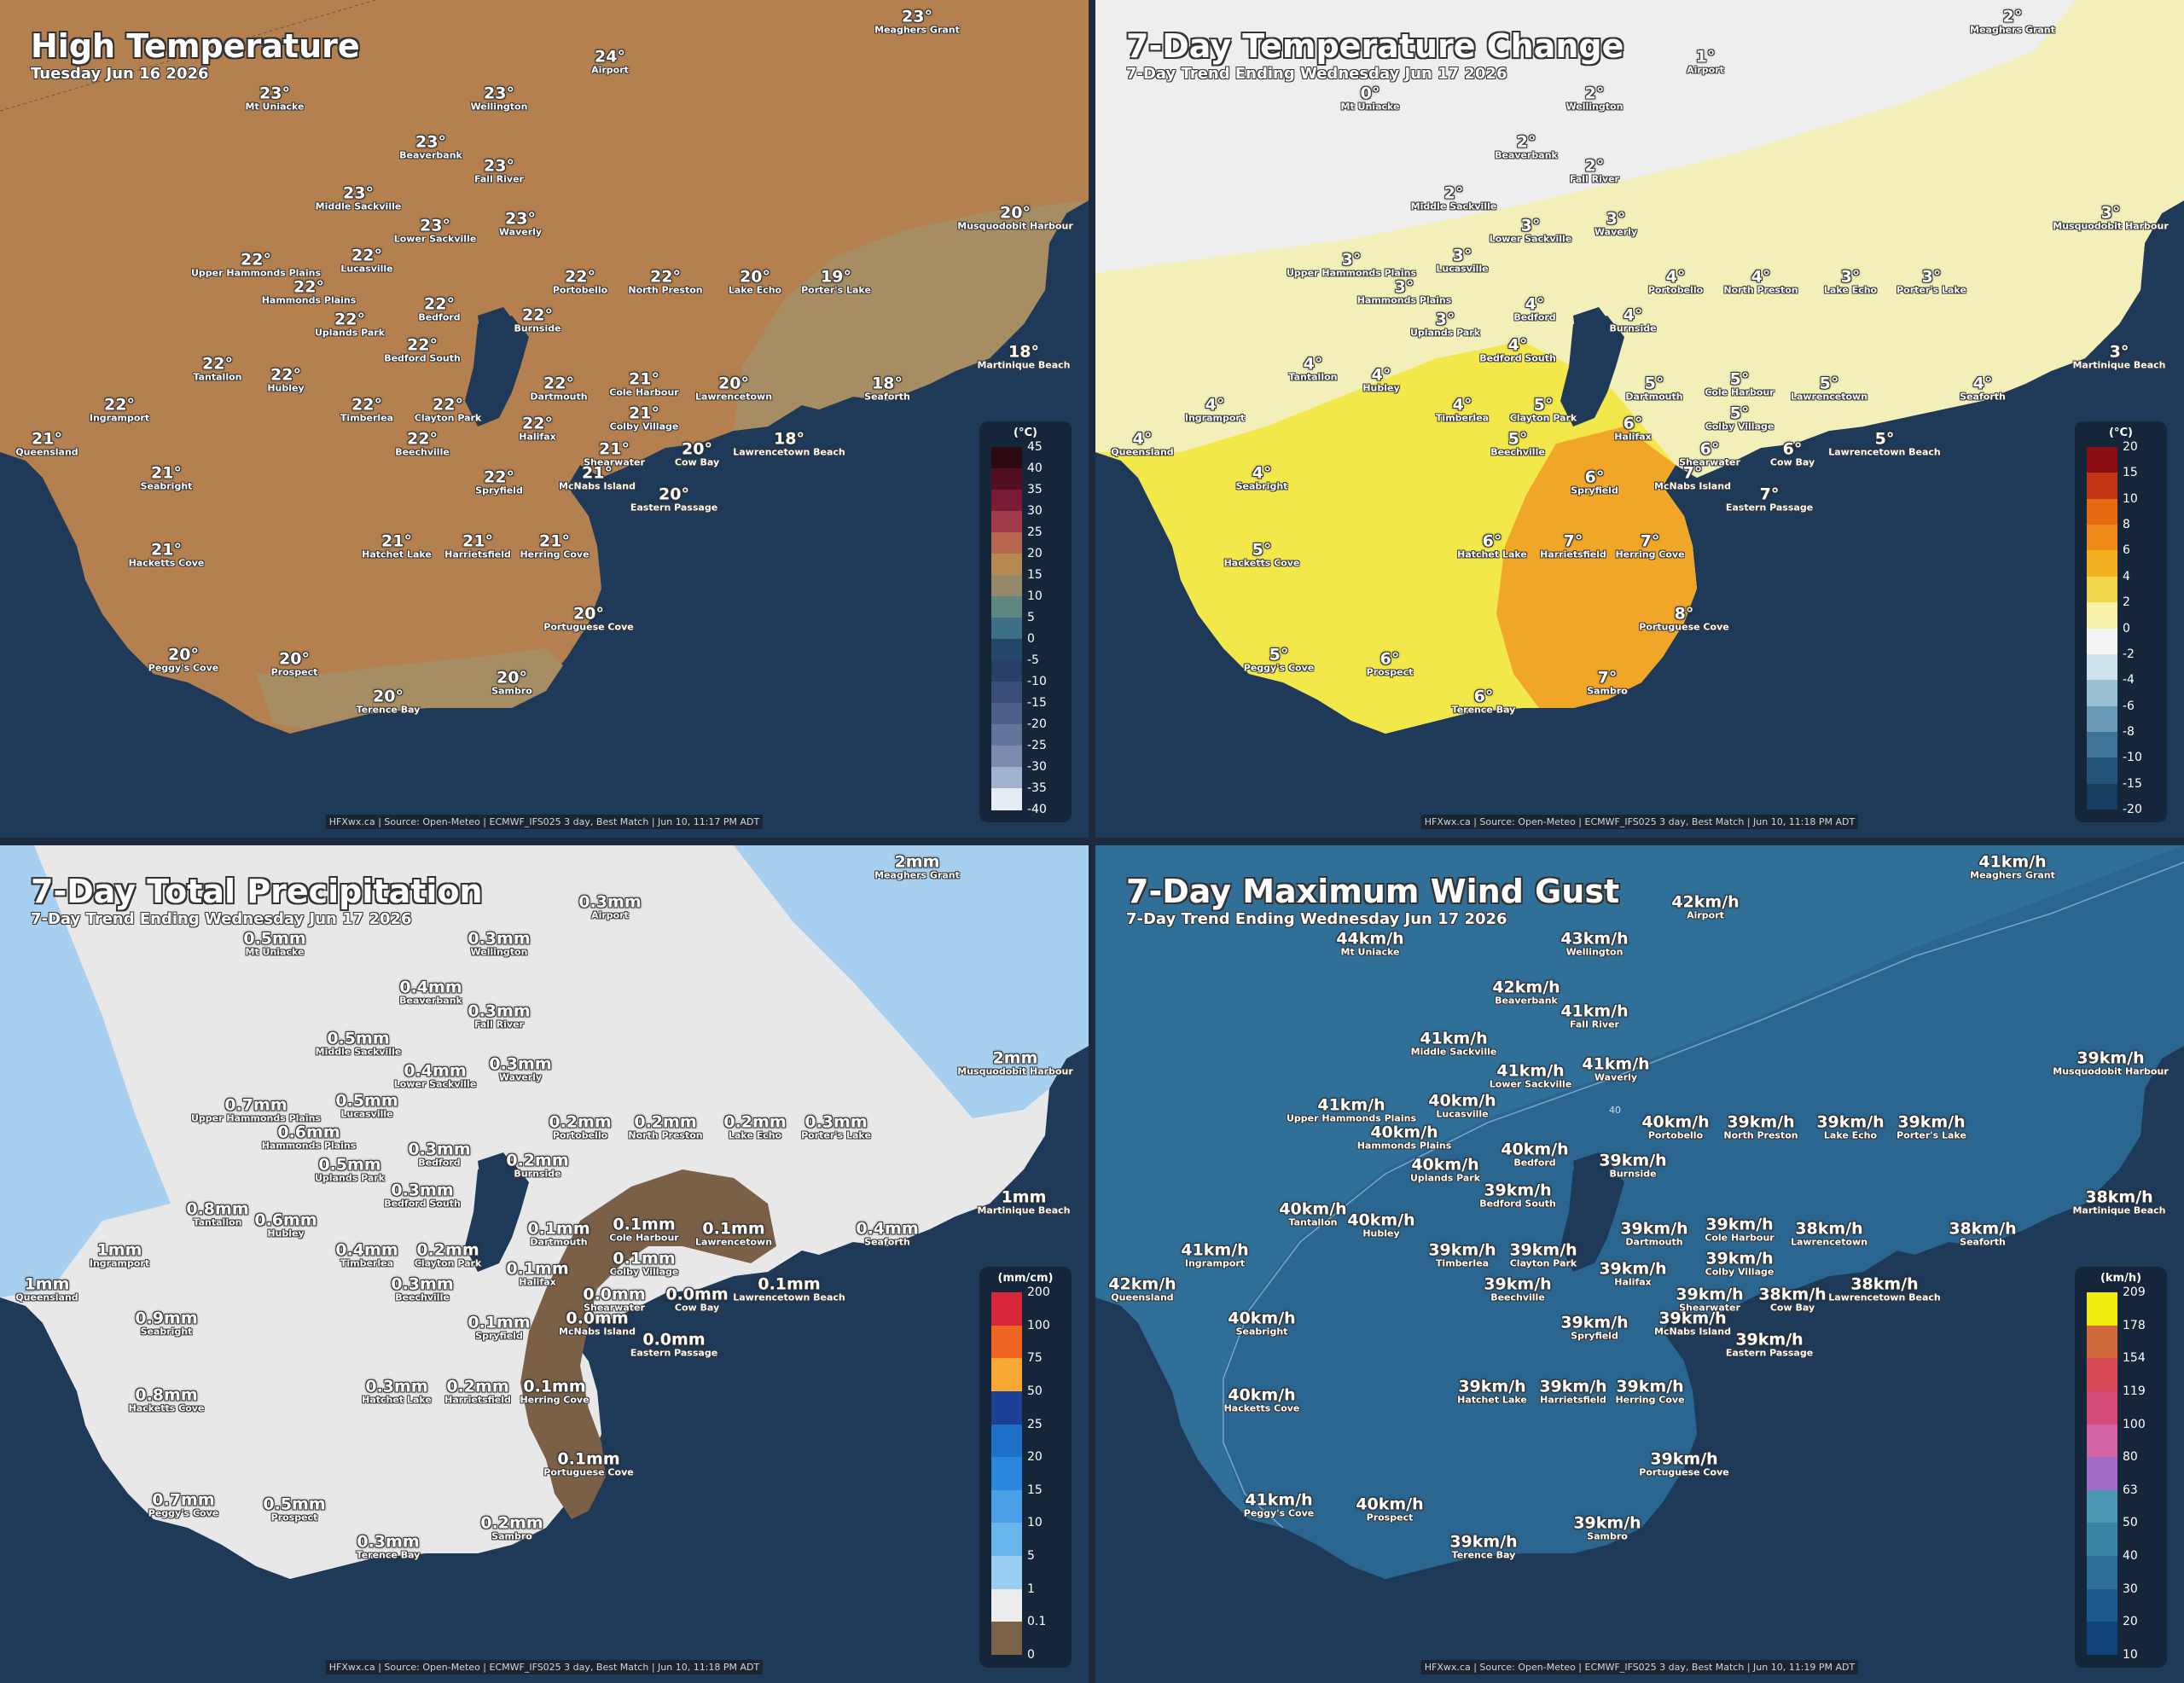 The height and width of the screenshot is (1683, 2184). I want to click on place-label: 18° Lawrencetown Beach, so click(789, 444).